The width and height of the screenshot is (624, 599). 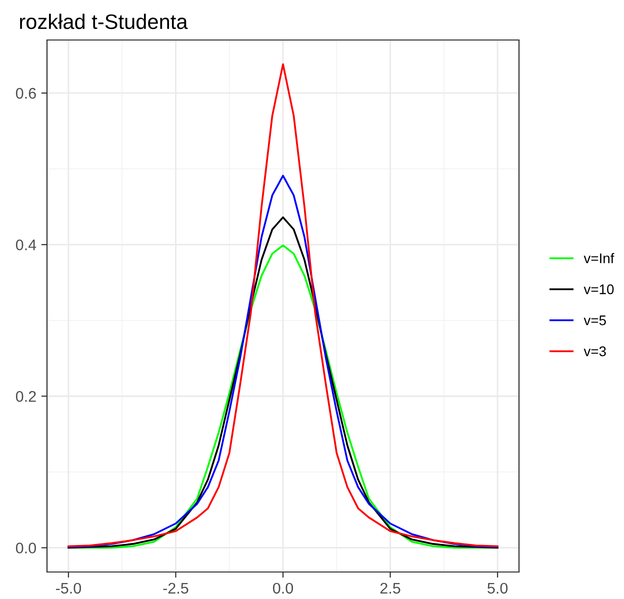 What do you see at coordinates (390, 588) in the screenshot?
I see `x-tick-label: 2.5` at bounding box center [390, 588].